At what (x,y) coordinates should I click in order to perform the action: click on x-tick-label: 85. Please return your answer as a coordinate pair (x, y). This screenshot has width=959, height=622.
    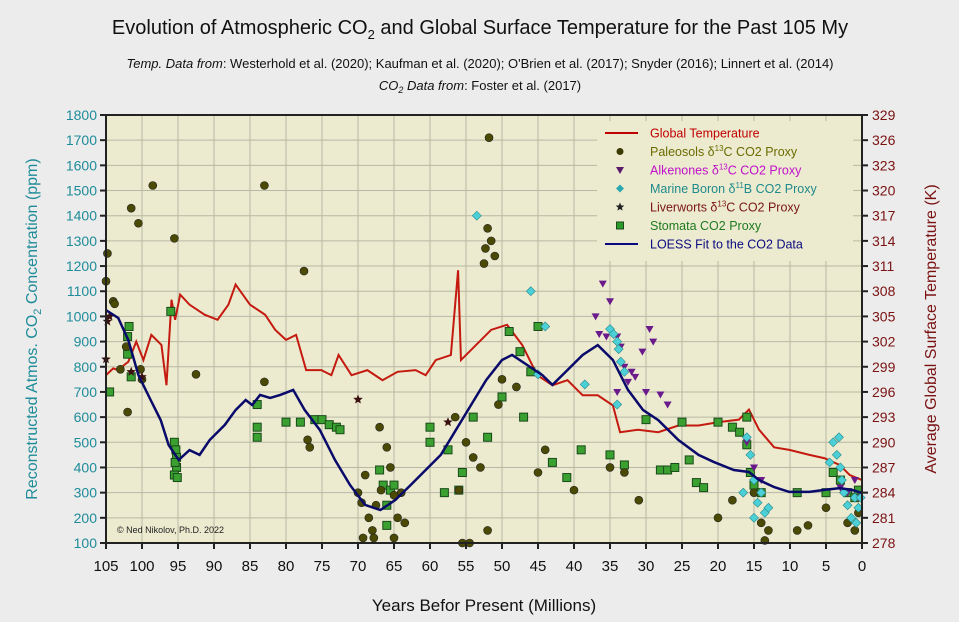
    Looking at the image, I should click on (250, 566).